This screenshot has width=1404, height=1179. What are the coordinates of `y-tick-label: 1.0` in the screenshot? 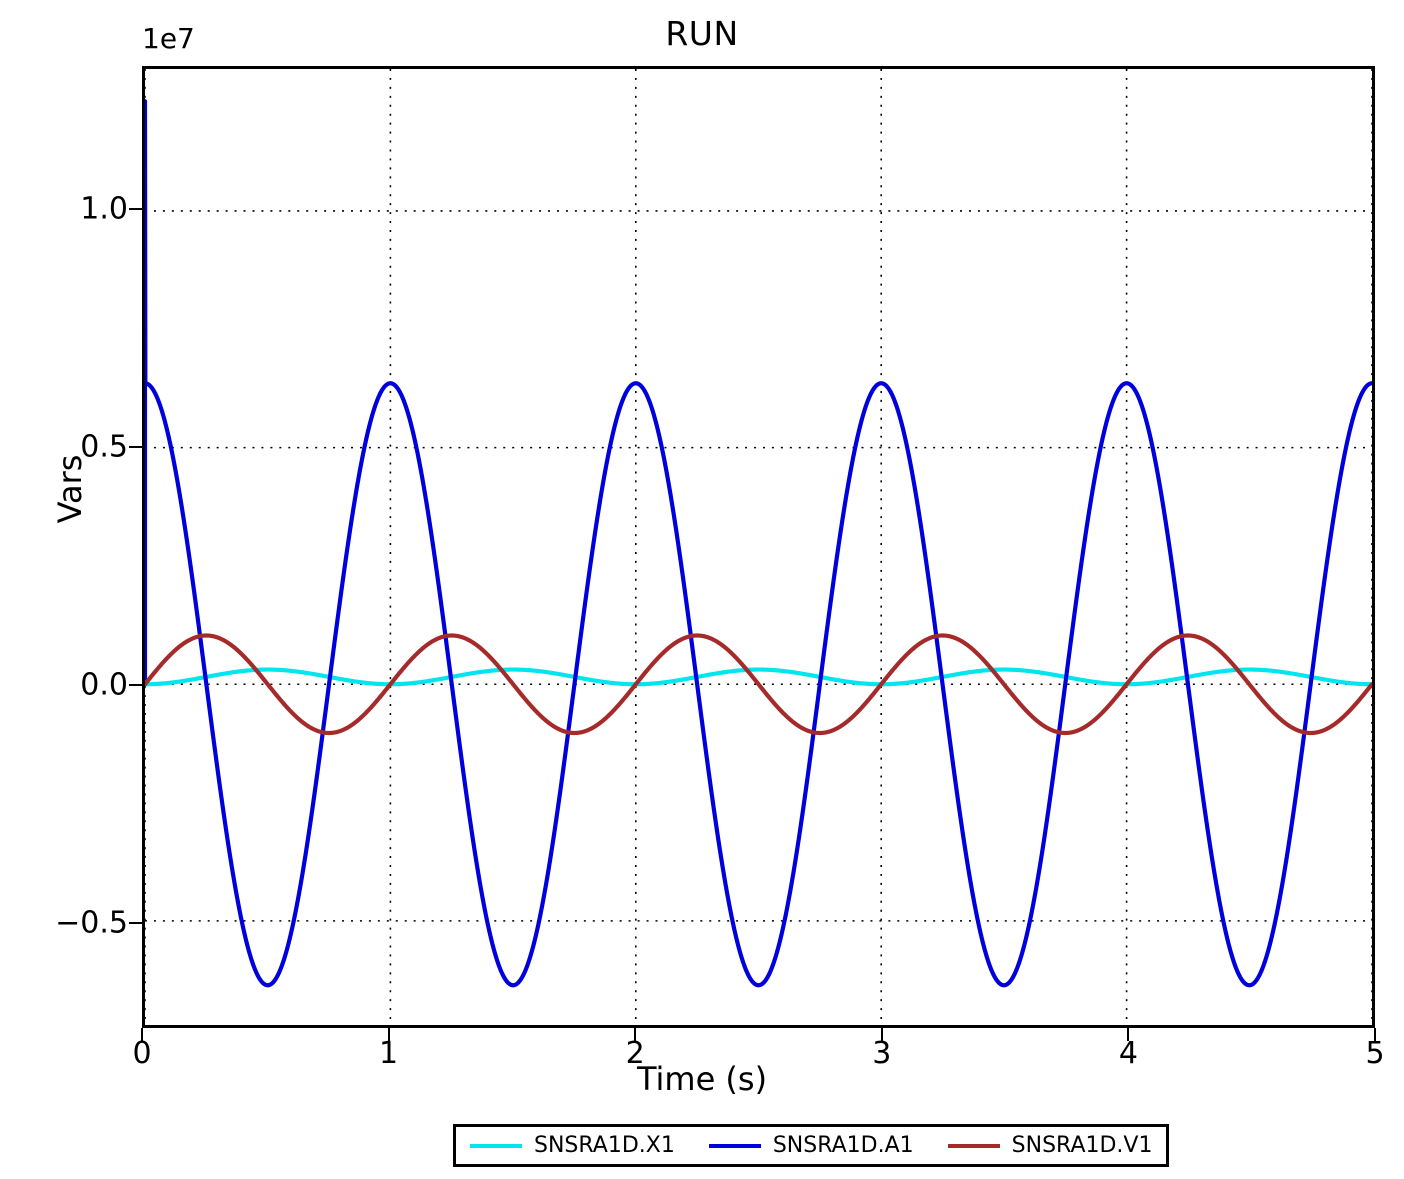 It's located at (104, 209).